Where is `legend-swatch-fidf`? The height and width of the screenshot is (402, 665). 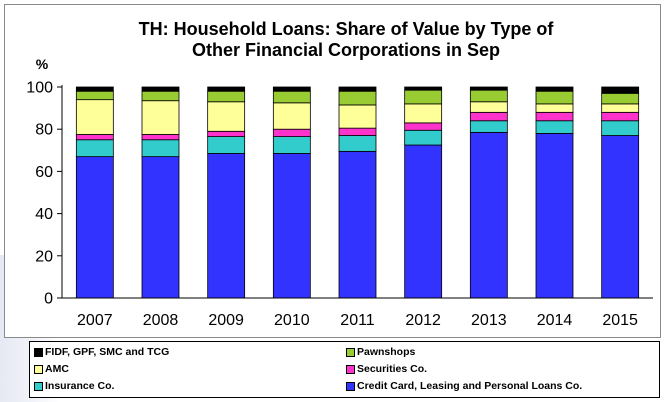
legend-swatch-fidf is located at coordinates (38, 352).